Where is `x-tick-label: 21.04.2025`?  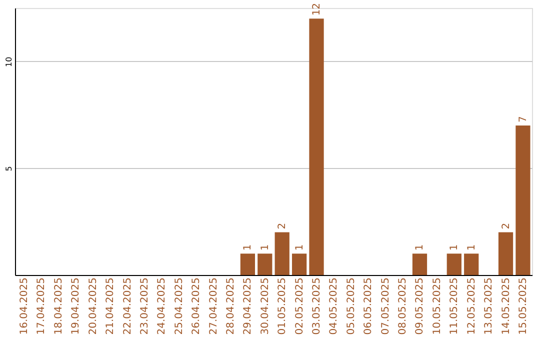
x-tick-label: 21.04.2025 is located at coordinates (110, 306).